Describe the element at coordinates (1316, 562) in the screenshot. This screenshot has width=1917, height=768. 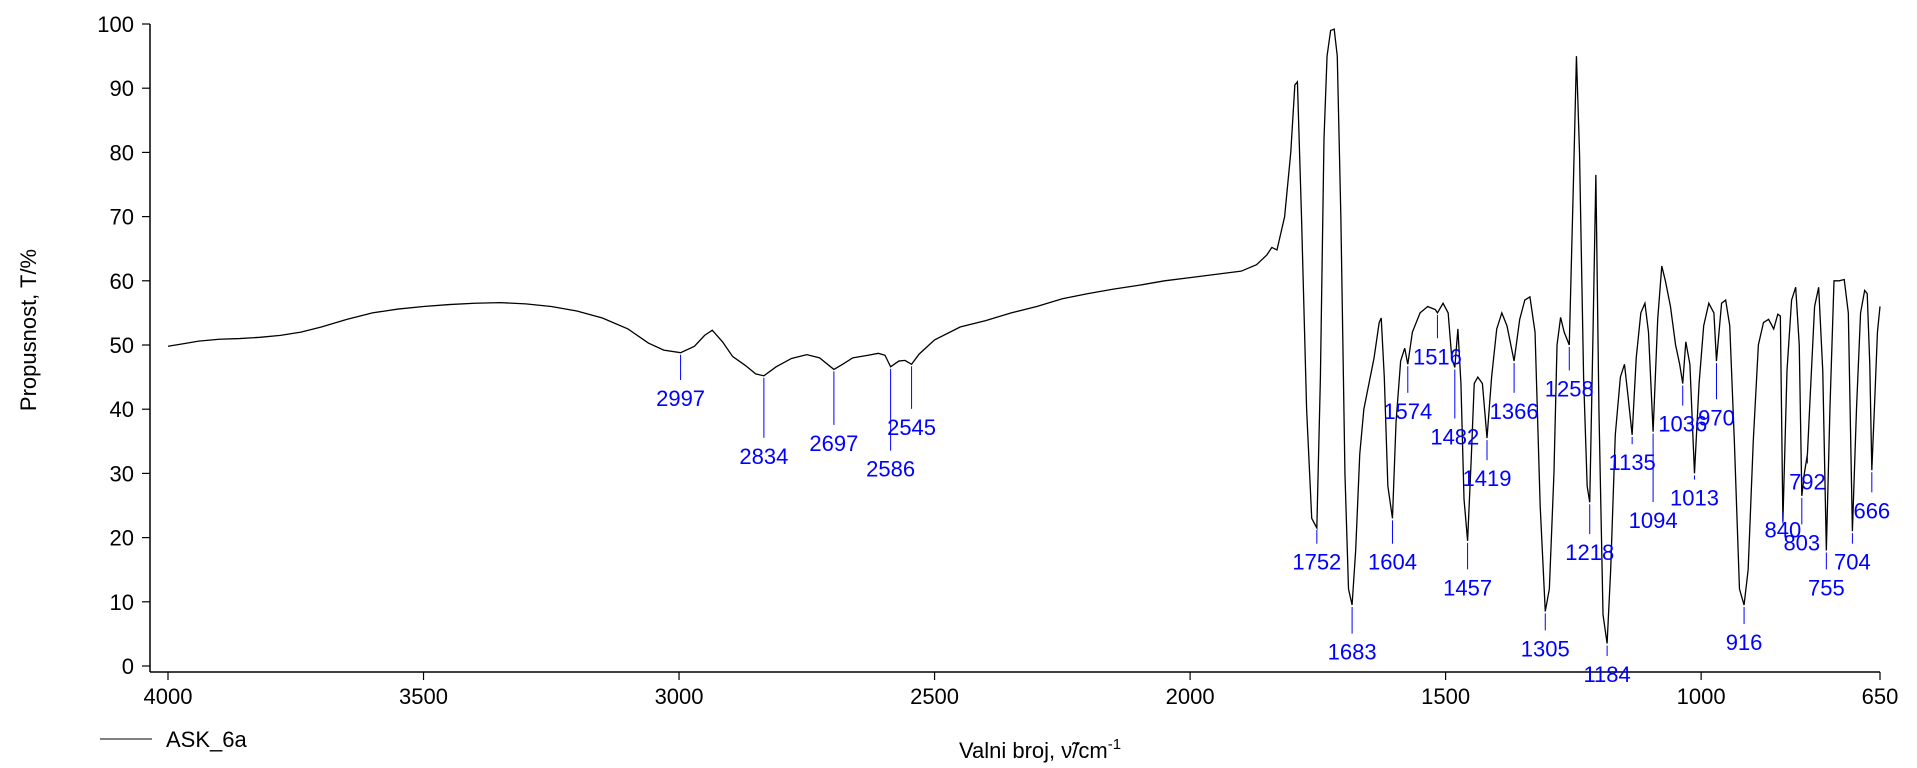
I see `peak-label: 1752` at that location.